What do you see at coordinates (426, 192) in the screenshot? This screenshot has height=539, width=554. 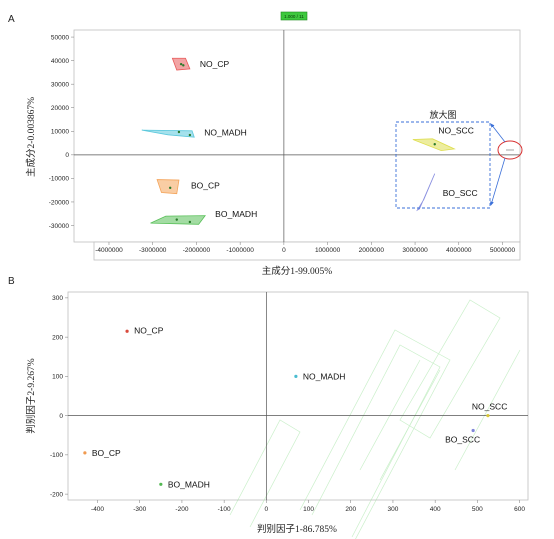 I see `hull-bo-scc` at bounding box center [426, 192].